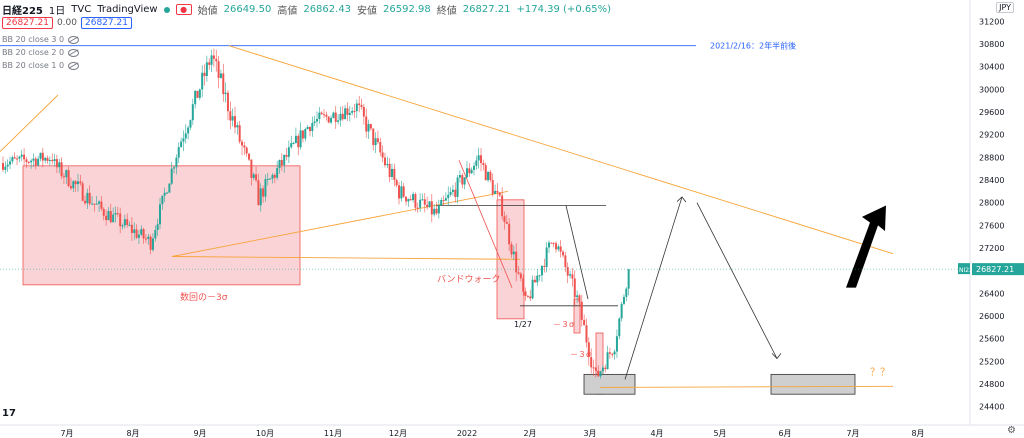 The height and width of the screenshot is (438, 1024). What do you see at coordinates (995, 269) in the screenshot?
I see `price-tag-value: 26827.21` at bounding box center [995, 269].